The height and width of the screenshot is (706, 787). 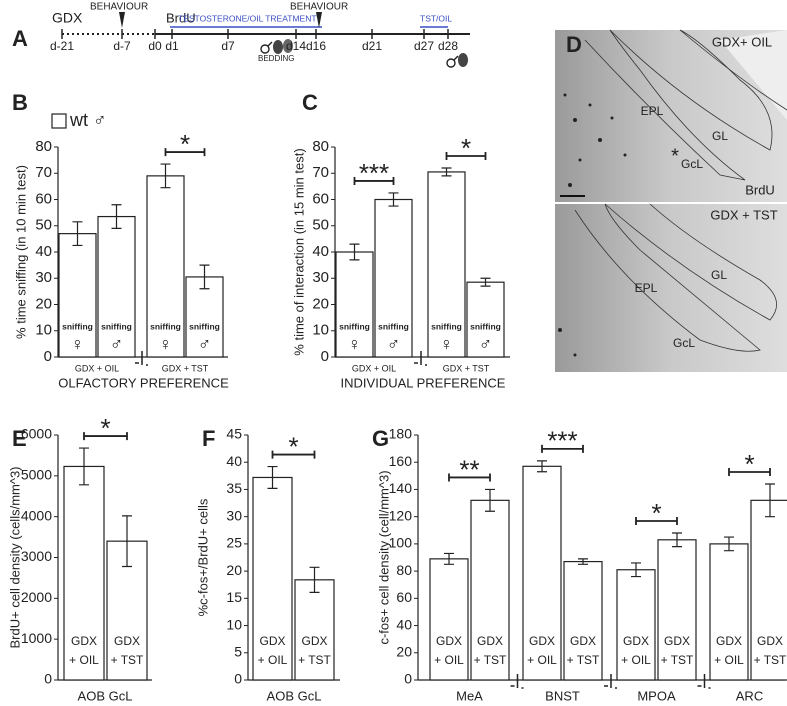 I want to click on y-tick-label: 160, so click(x=401, y=461).